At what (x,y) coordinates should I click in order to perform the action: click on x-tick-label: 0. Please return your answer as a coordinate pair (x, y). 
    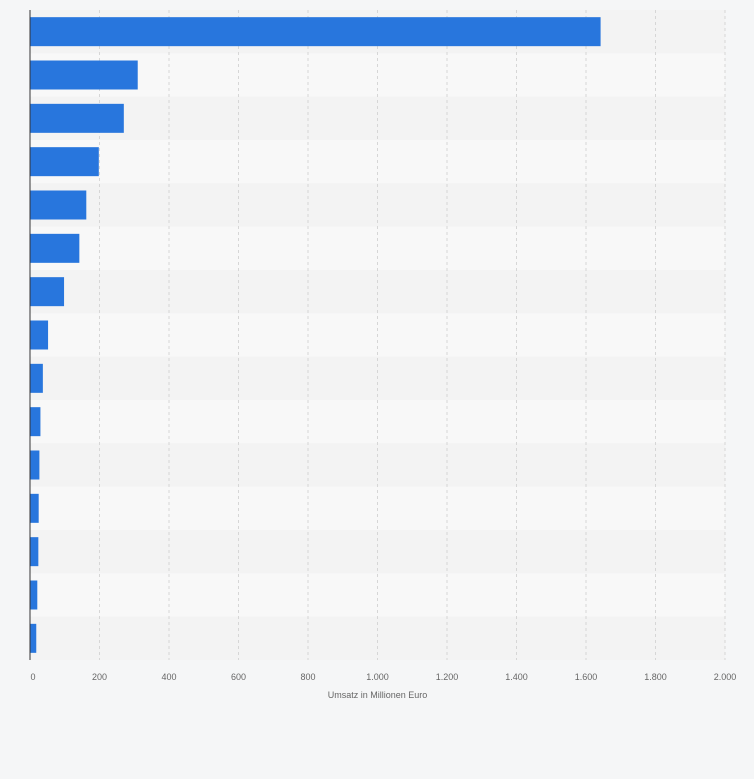
    Looking at the image, I should click on (32, 677).